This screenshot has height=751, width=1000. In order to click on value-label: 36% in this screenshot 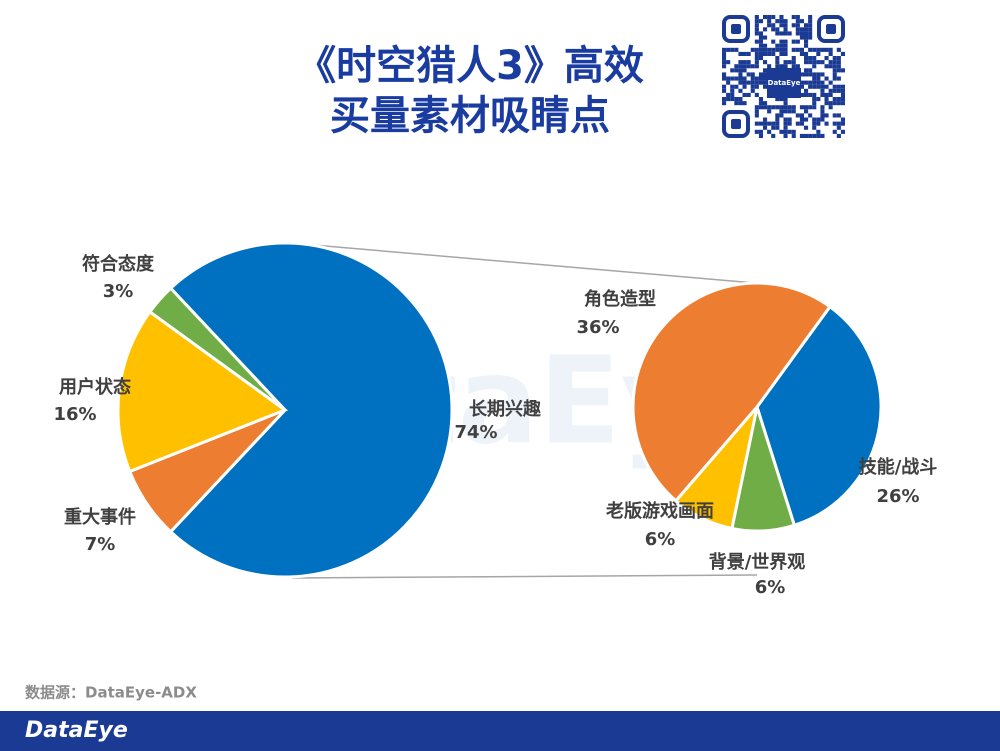, I will do `click(597, 327)`.